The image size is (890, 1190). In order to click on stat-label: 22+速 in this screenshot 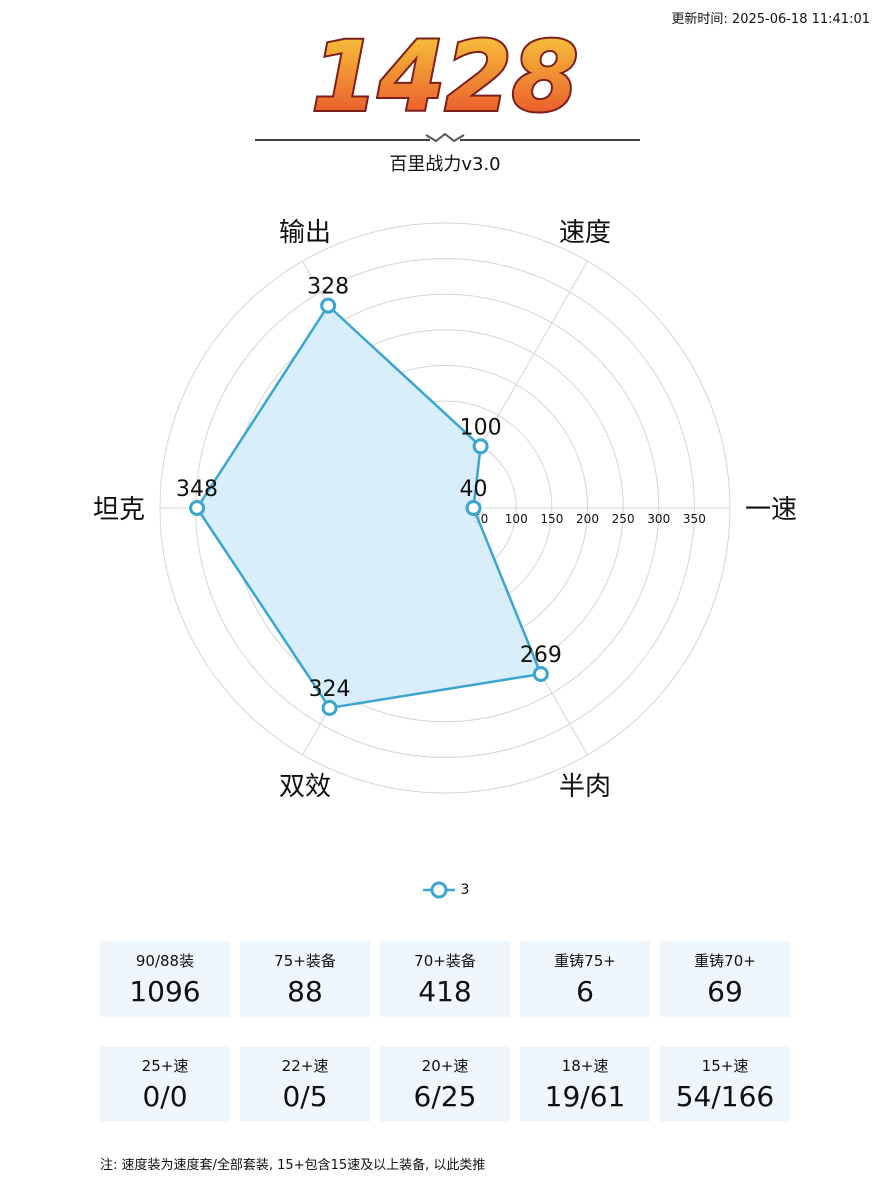, I will do `click(305, 1066)`.